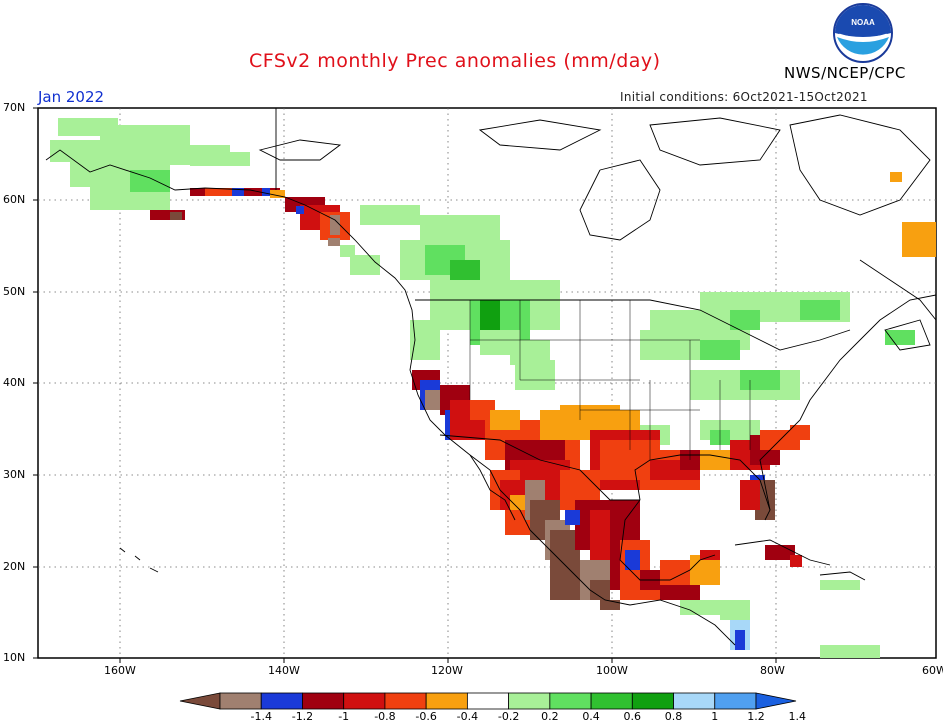 This screenshot has height=726, width=943. What do you see at coordinates (302, 716) in the screenshot?
I see `colorbar-tick-label: -1.2` at bounding box center [302, 716].